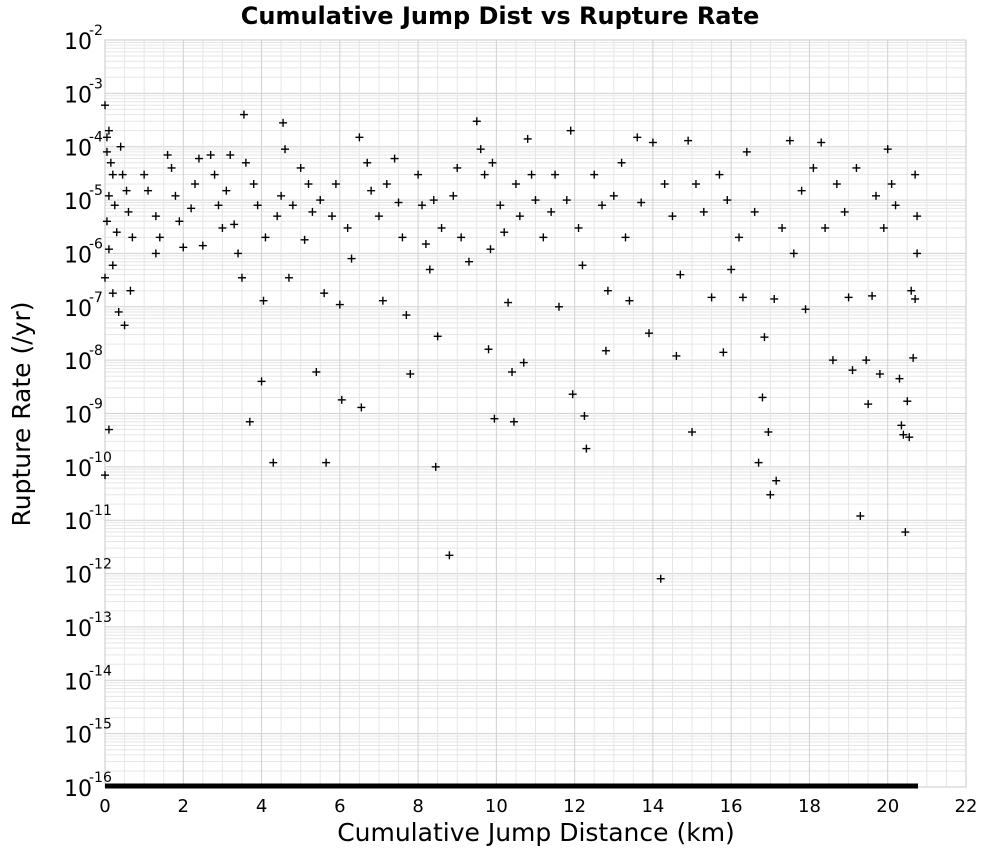 This screenshot has height=850, width=1000. What do you see at coordinates (100, 565) in the screenshot?
I see `y-tick-exponent: -12` at bounding box center [100, 565].